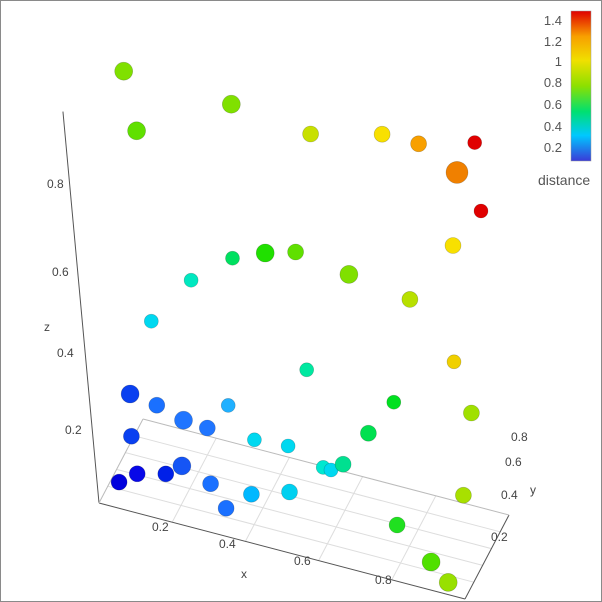 The width and height of the screenshot is (602, 602). I want to click on y-axis-line, so click(487, 557).